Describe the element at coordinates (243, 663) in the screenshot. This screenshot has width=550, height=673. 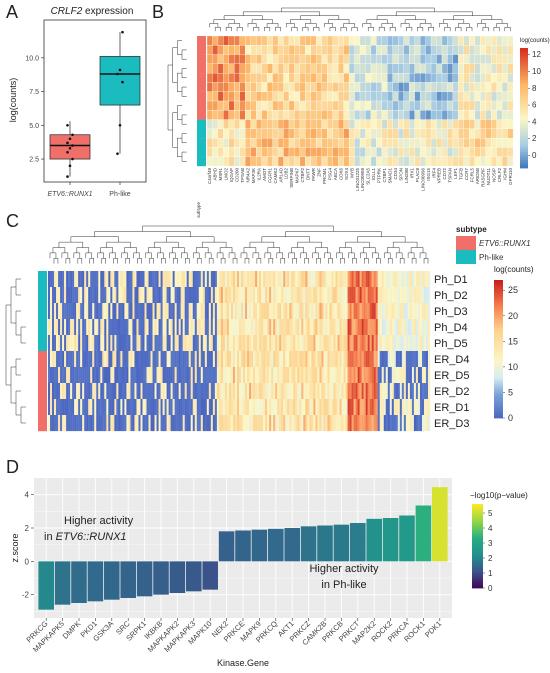
I see `barchart-x-label: Kinase.Gene` at that location.